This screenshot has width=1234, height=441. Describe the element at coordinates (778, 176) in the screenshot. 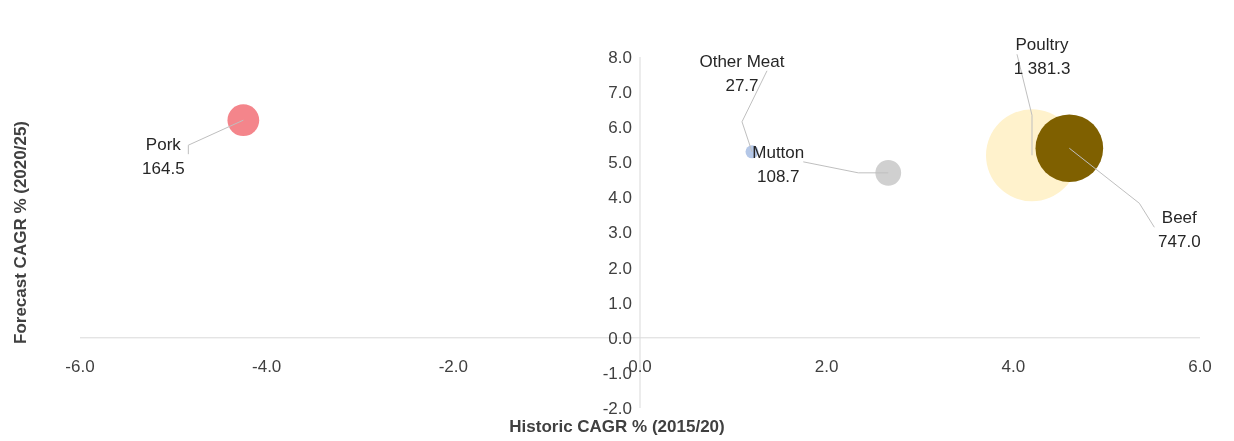

I see `data-label: 108.7` at that location.